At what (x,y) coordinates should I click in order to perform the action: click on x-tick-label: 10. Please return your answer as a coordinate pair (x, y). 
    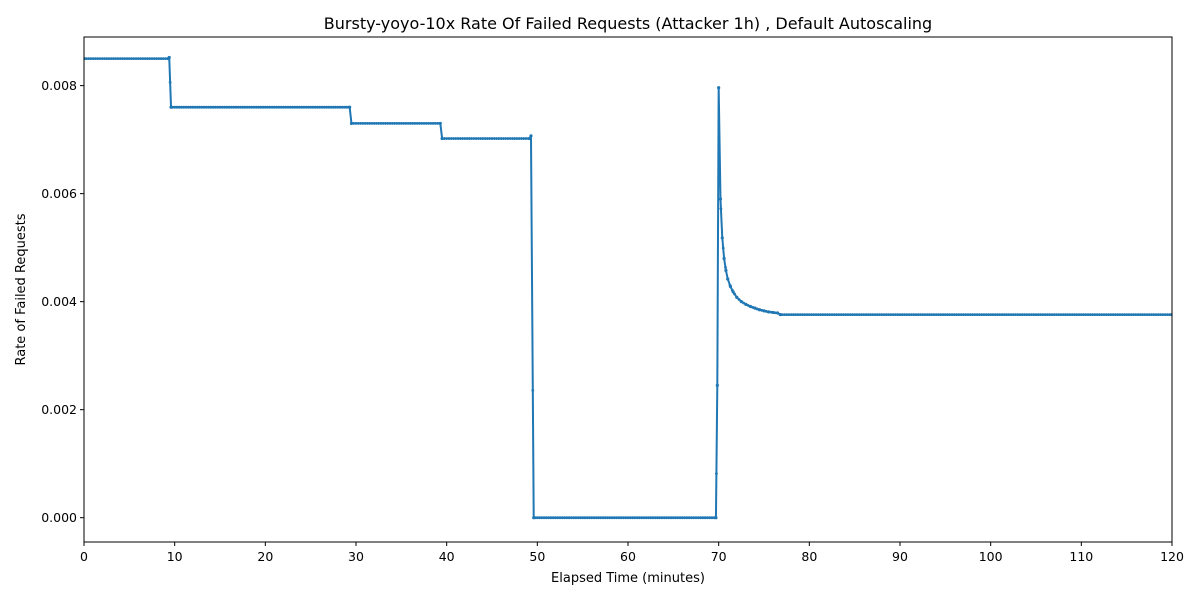
    Looking at the image, I should click on (175, 556).